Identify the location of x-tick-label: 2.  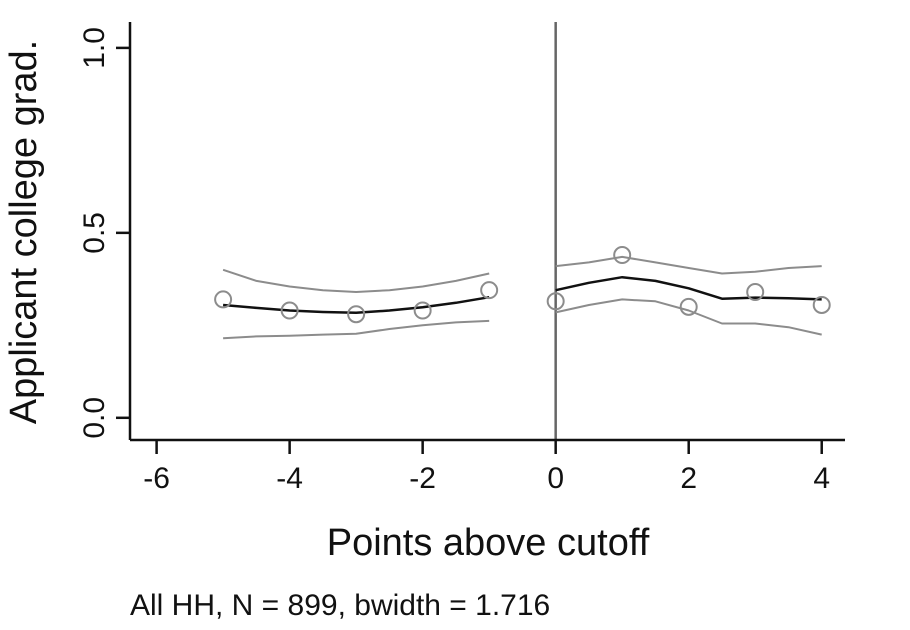
(688, 478).